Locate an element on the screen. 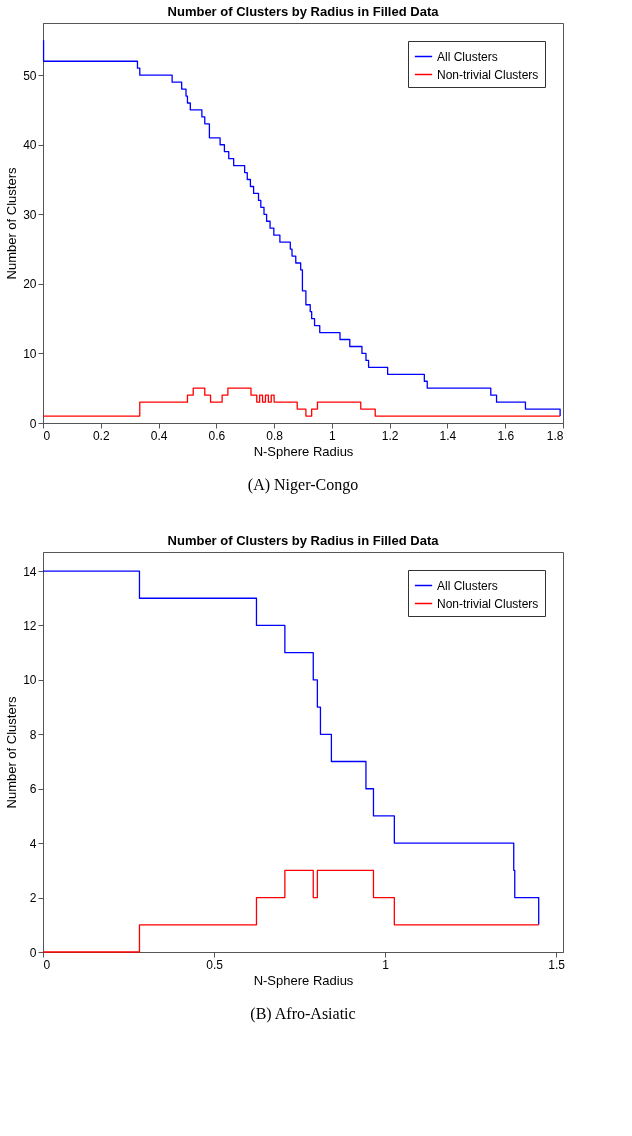 Image resolution: width=632 pixels, height=1136 pixels. x-tick-label: 0.5 is located at coordinates (215, 964).